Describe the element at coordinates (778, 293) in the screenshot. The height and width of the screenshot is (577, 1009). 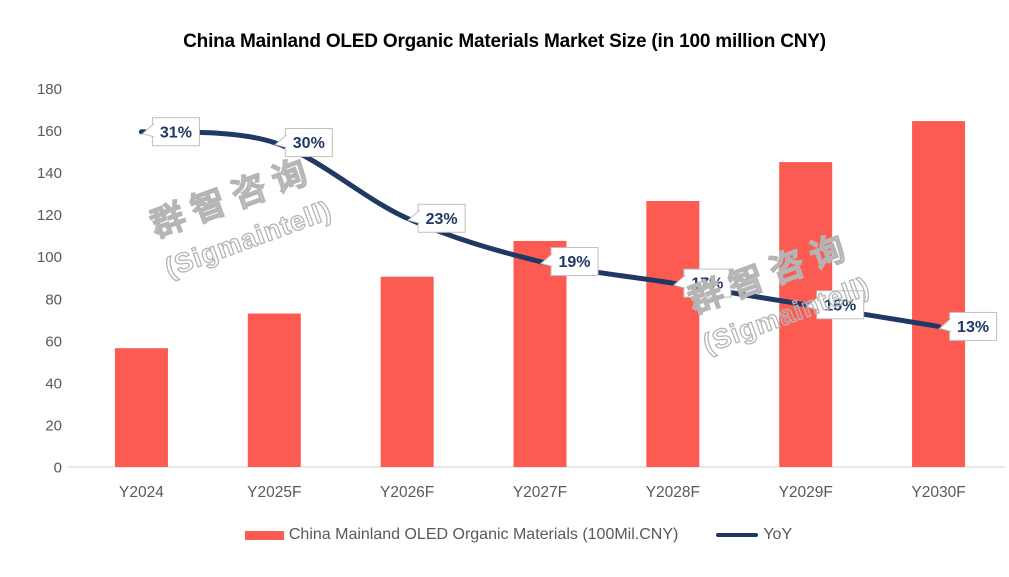
I see `watermark-right: 群智咨询(Sigmaintell)` at that location.